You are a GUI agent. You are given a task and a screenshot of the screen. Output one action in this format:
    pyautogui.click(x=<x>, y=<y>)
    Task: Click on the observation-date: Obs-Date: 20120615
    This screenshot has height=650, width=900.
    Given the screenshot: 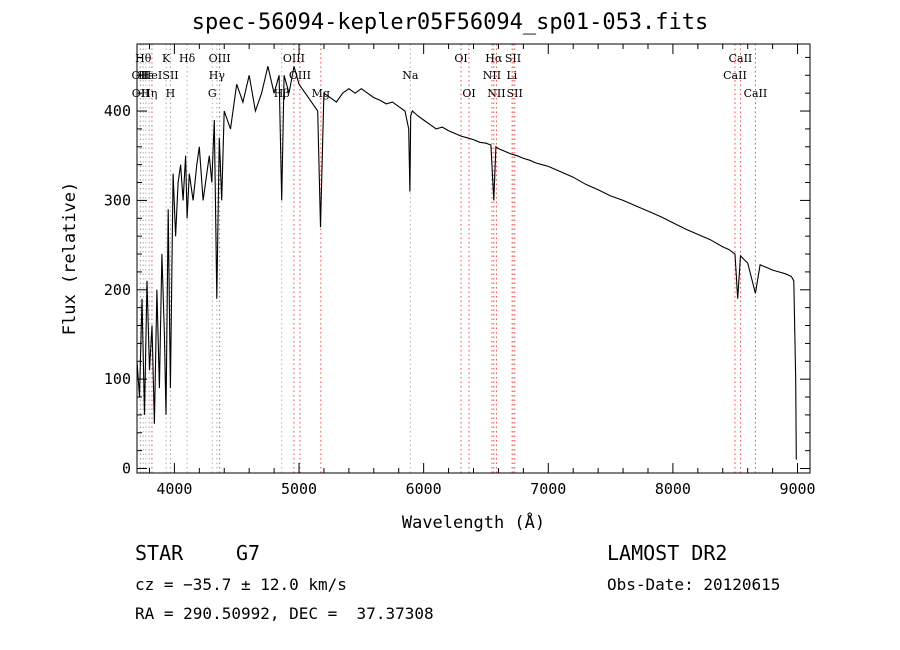 What is the action you would take?
    pyautogui.click(x=694, y=584)
    